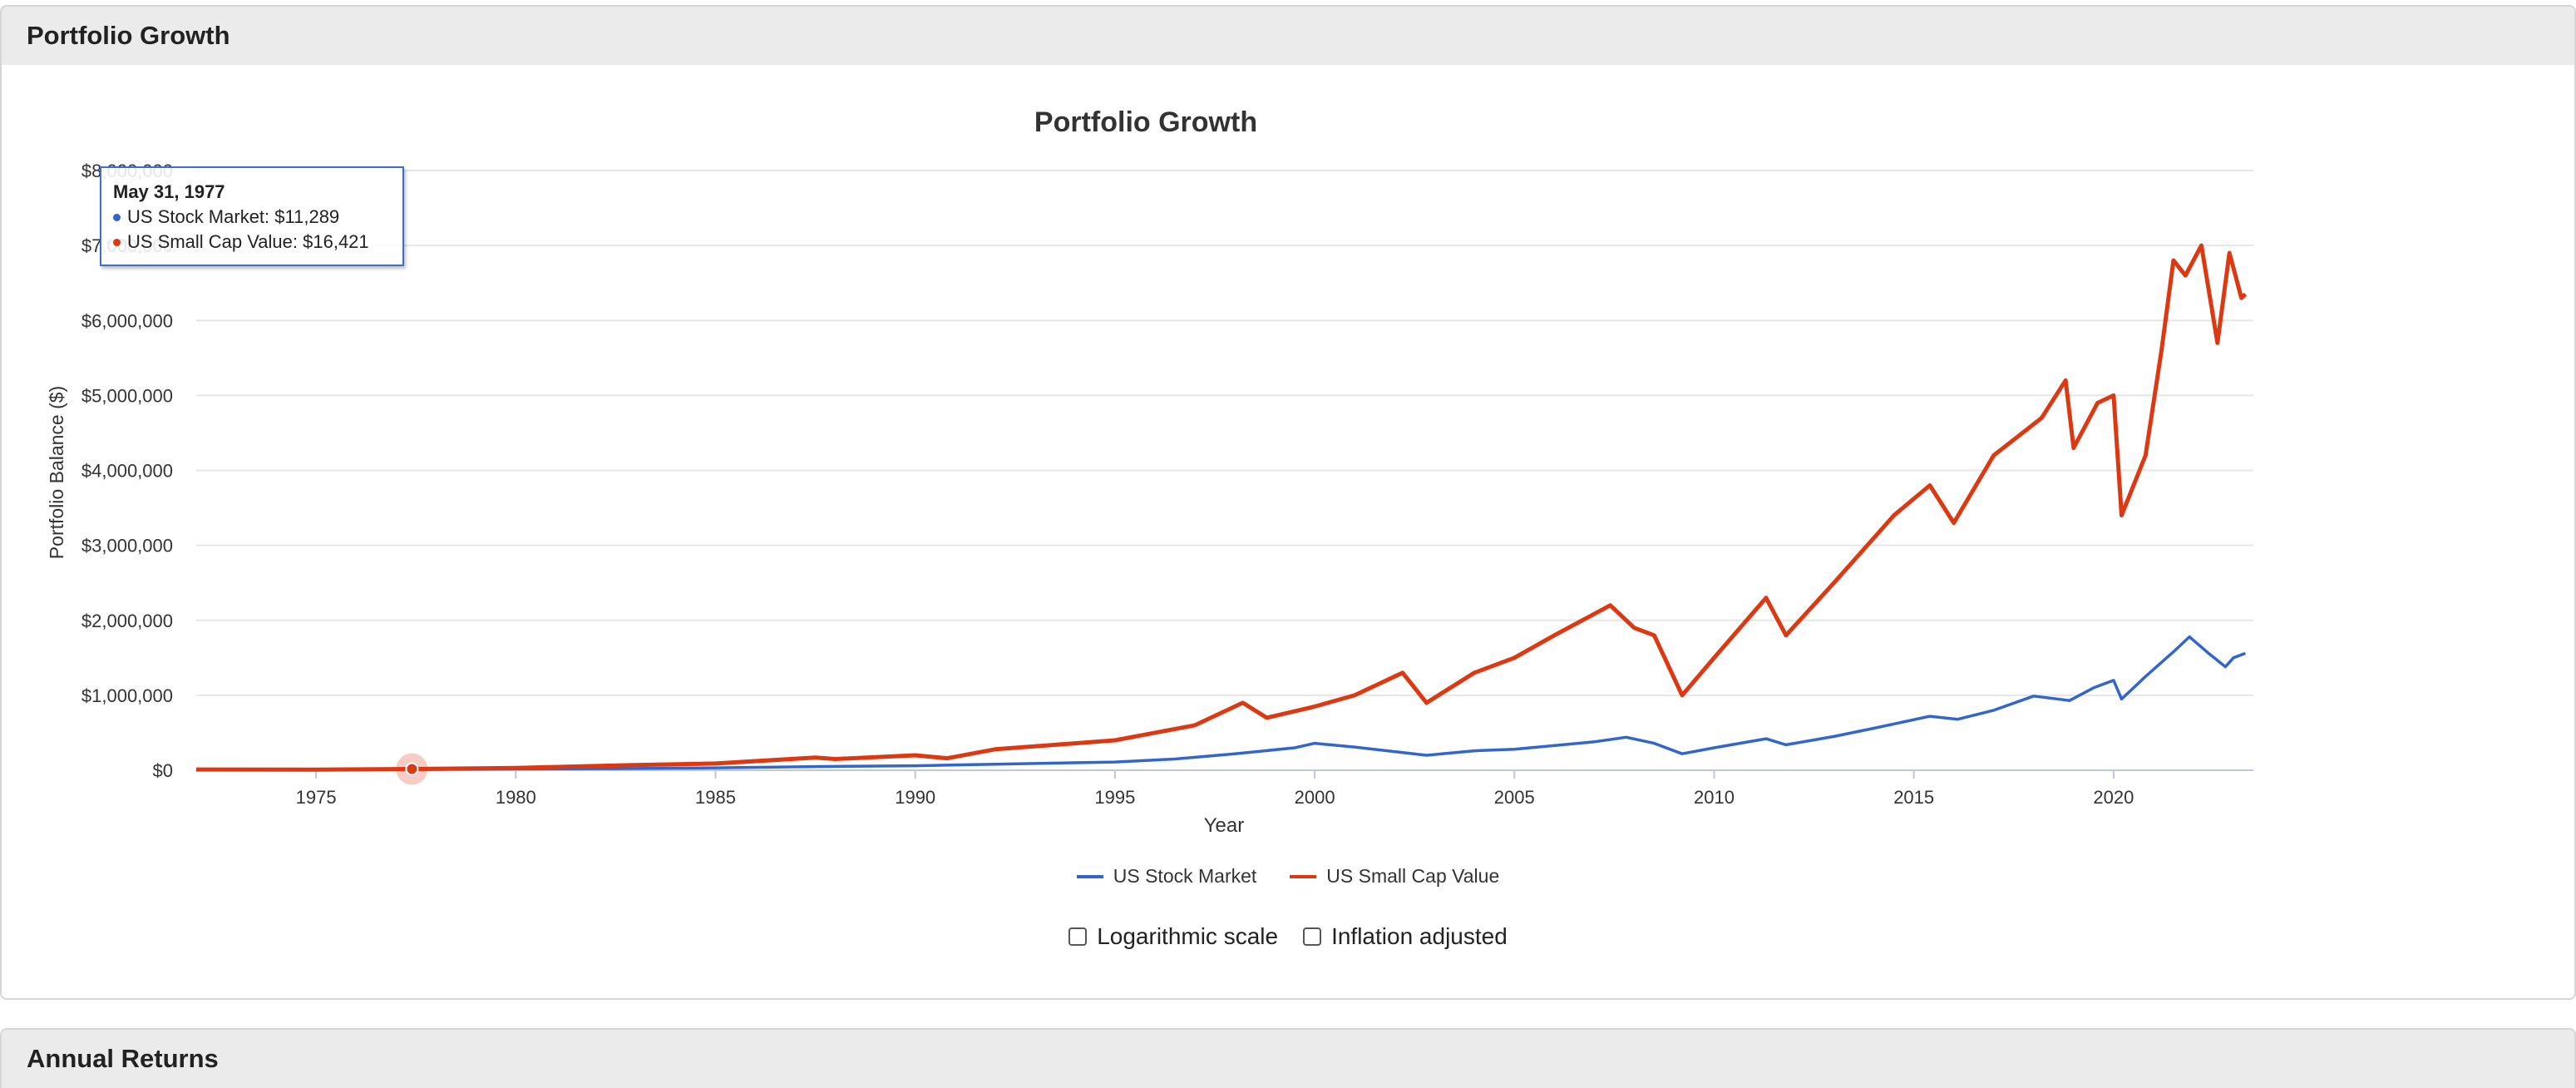 Image resolution: width=2576 pixels, height=1088 pixels. I want to click on x-tick-label: 1975, so click(316, 797).